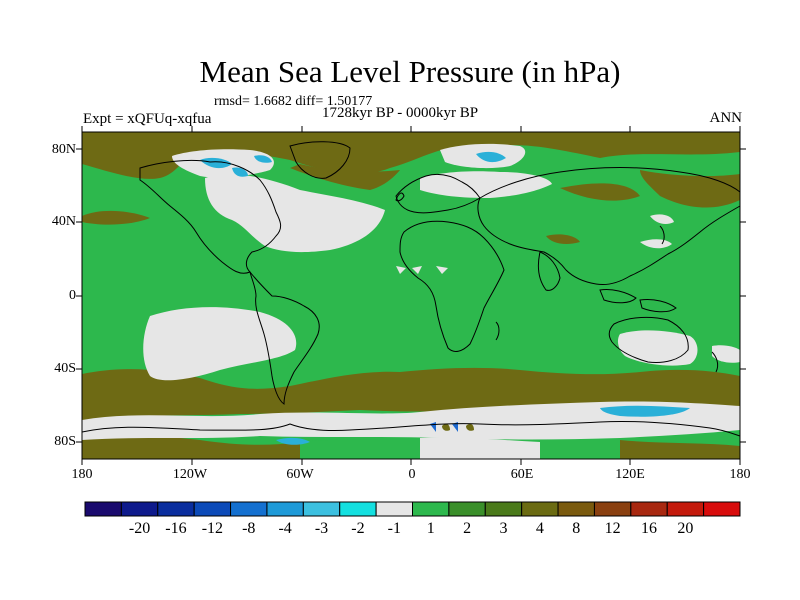 This screenshot has width=800, height=600. I want to click on lat-label-0: 0, so click(72, 295).